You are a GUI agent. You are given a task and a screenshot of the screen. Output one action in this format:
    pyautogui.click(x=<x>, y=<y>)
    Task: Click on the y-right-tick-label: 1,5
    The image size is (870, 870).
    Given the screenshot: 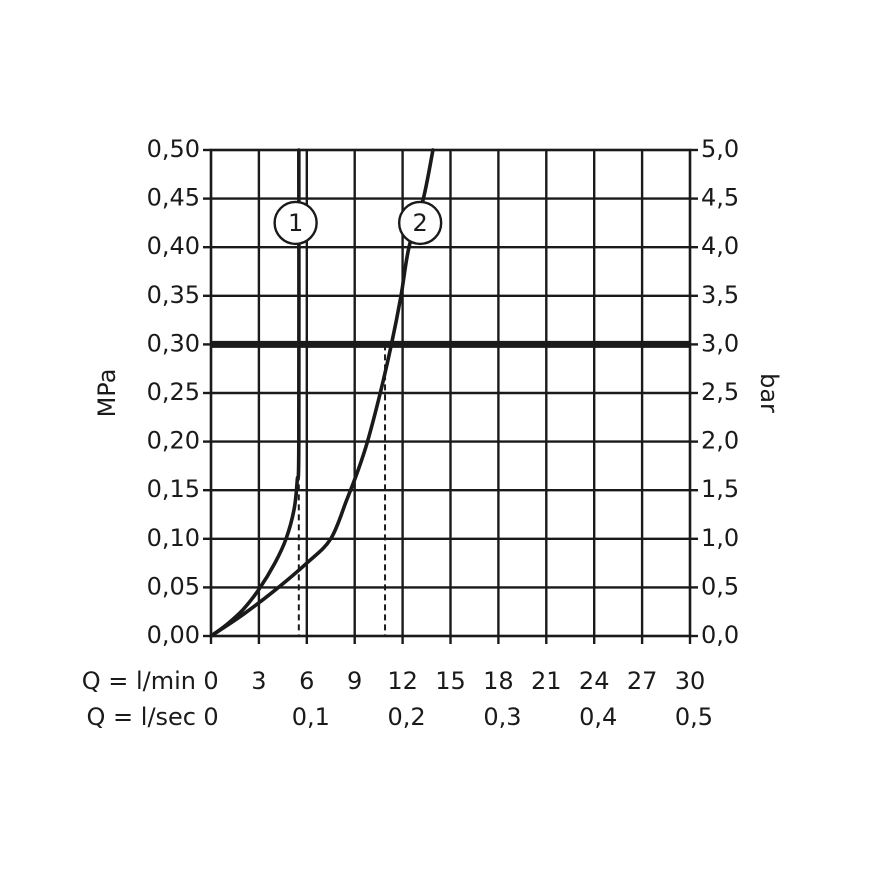 What is the action you would take?
    pyautogui.click(x=720, y=489)
    